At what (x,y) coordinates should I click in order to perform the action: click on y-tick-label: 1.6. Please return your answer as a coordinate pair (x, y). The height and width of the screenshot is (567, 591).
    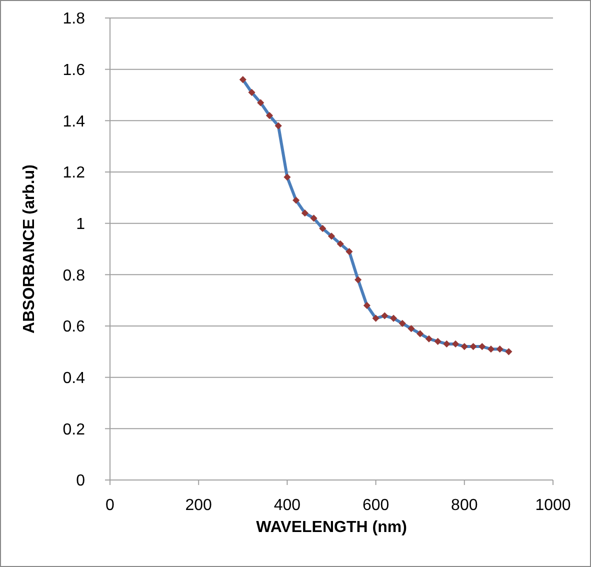
    Looking at the image, I should click on (74, 70).